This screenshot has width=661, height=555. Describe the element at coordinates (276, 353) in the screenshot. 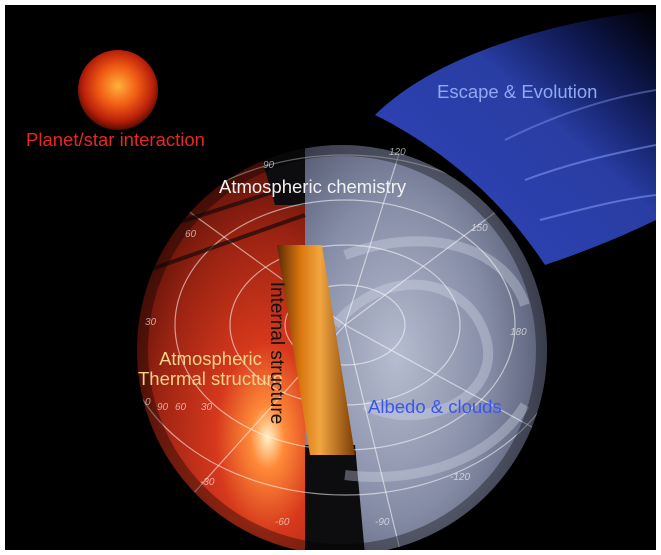

I see `label-internal-structure: Internal structure` at that location.